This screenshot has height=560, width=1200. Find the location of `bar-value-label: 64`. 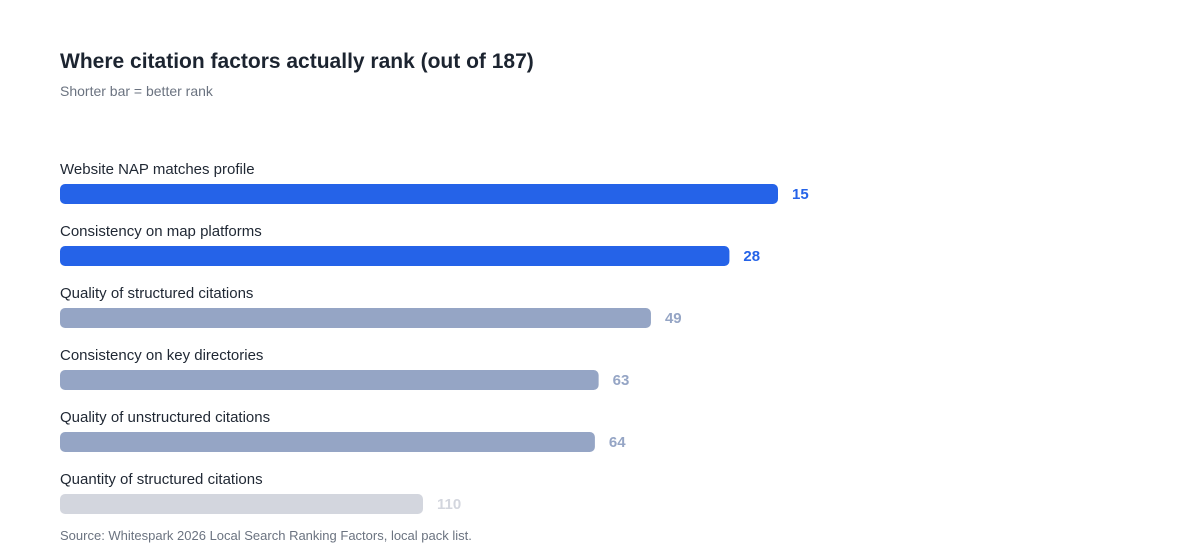

bar-value-label: 64 is located at coordinates (617, 442).